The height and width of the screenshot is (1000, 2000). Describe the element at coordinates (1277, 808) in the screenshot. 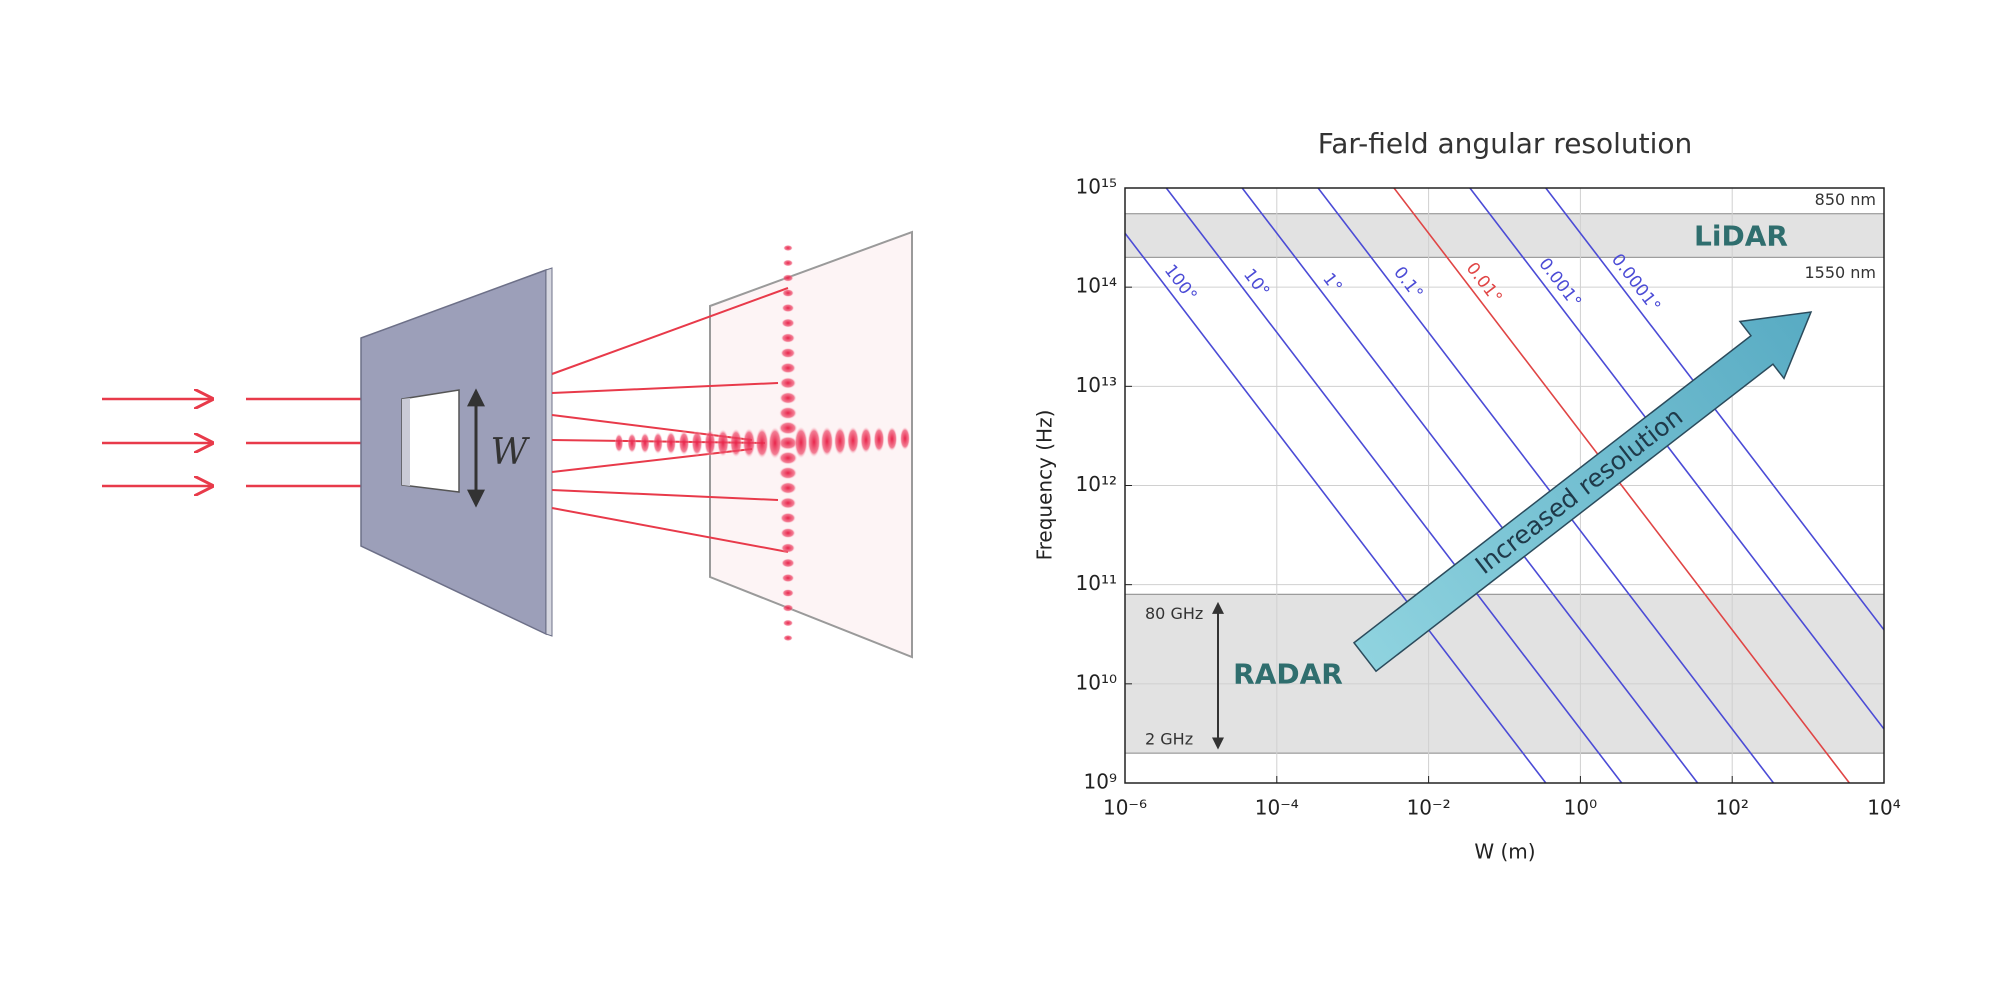

I see `x-tick-label: 10⁻⁴` at that location.